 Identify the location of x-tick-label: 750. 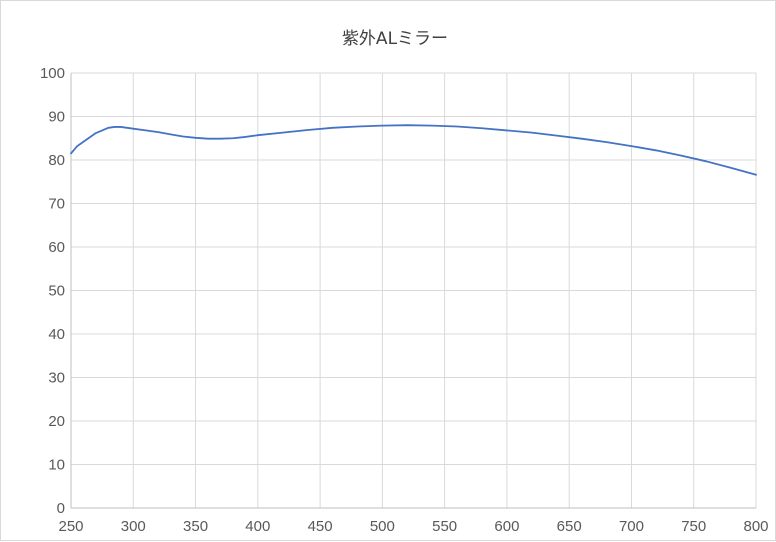
(693, 526).